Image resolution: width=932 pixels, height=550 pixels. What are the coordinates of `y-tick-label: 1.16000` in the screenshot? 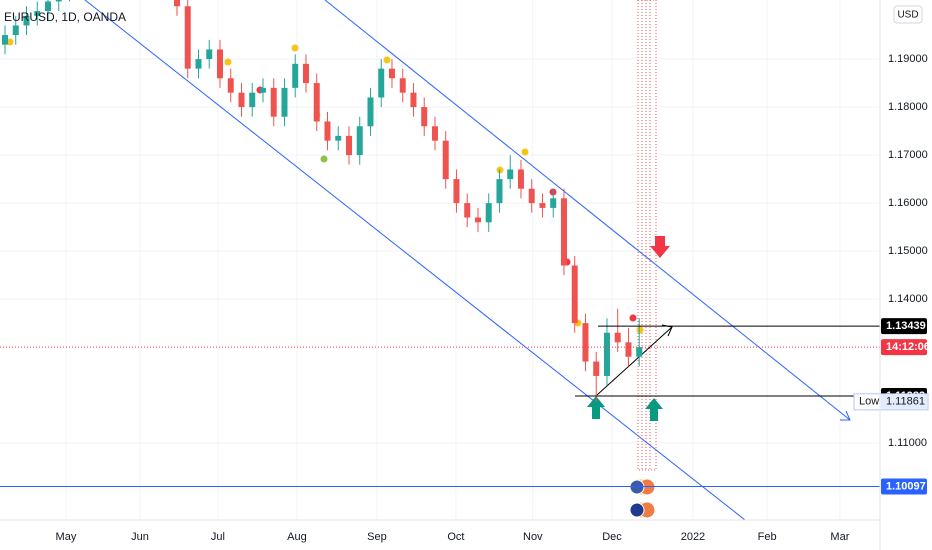 It's located at (908, 203).